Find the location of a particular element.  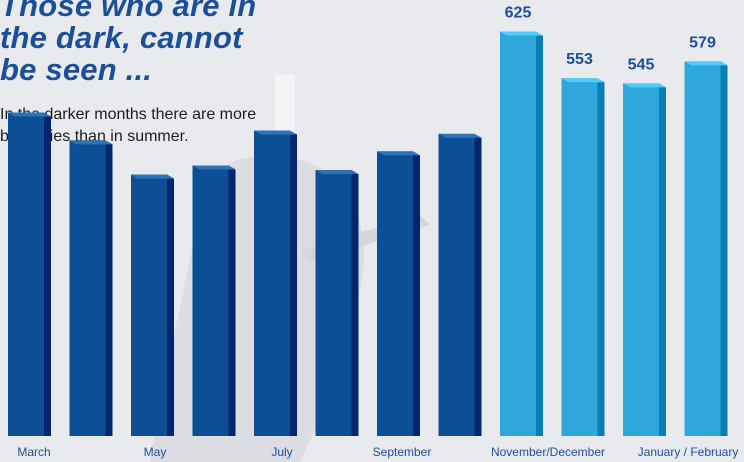

data-label-9: 625 is located at coordinates (518, 13).